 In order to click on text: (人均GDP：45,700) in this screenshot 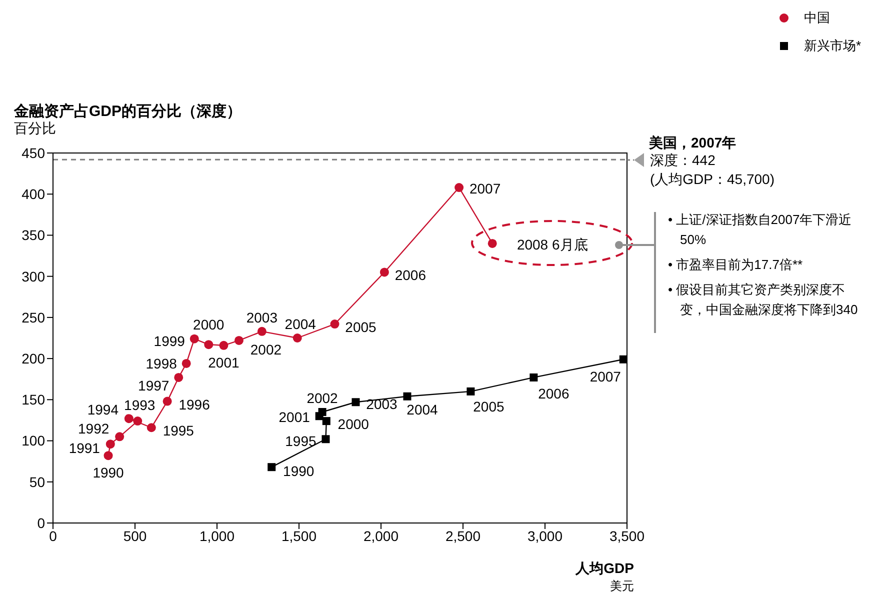, I will do `click(712, 179)`.